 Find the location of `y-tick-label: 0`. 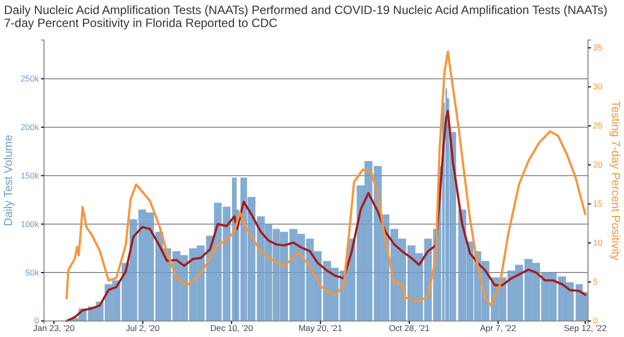

y-tick-label: 0 is located at coordinates (37, 321).